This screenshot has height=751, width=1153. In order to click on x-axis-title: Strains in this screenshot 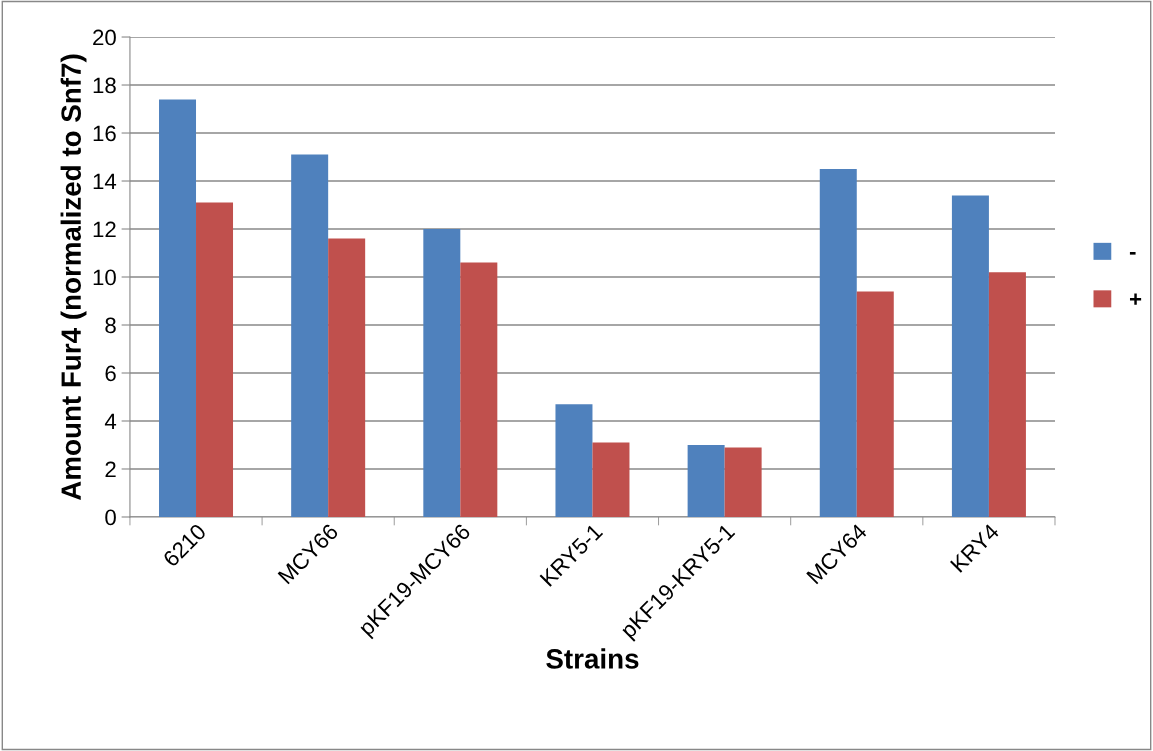, I will do `click(592, 658)`.